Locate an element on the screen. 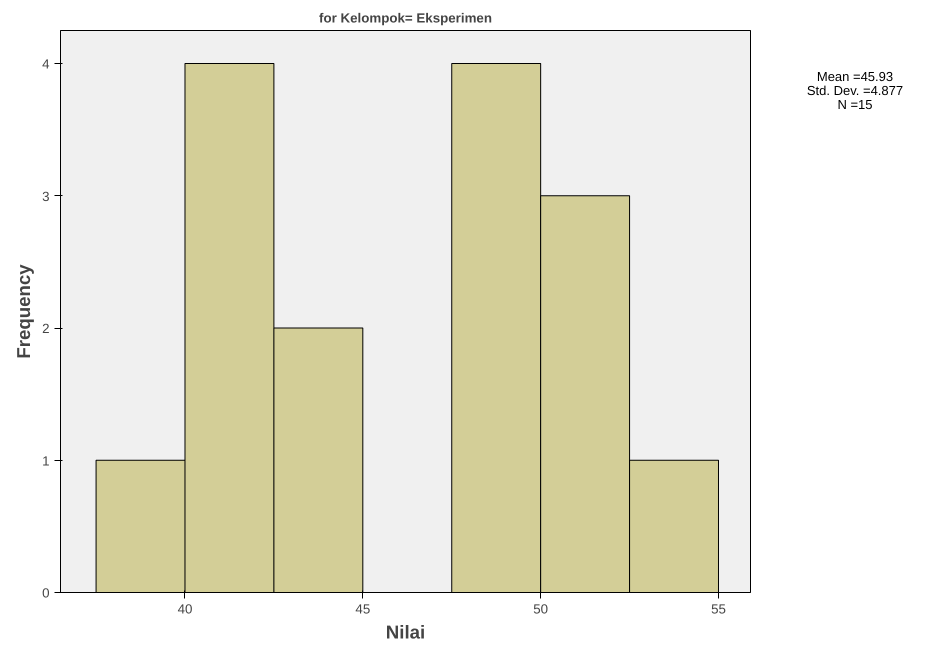 The height and width of the screenshot is (648, 941). y-axis-title: Frequency is located at coordinates (23, 311).